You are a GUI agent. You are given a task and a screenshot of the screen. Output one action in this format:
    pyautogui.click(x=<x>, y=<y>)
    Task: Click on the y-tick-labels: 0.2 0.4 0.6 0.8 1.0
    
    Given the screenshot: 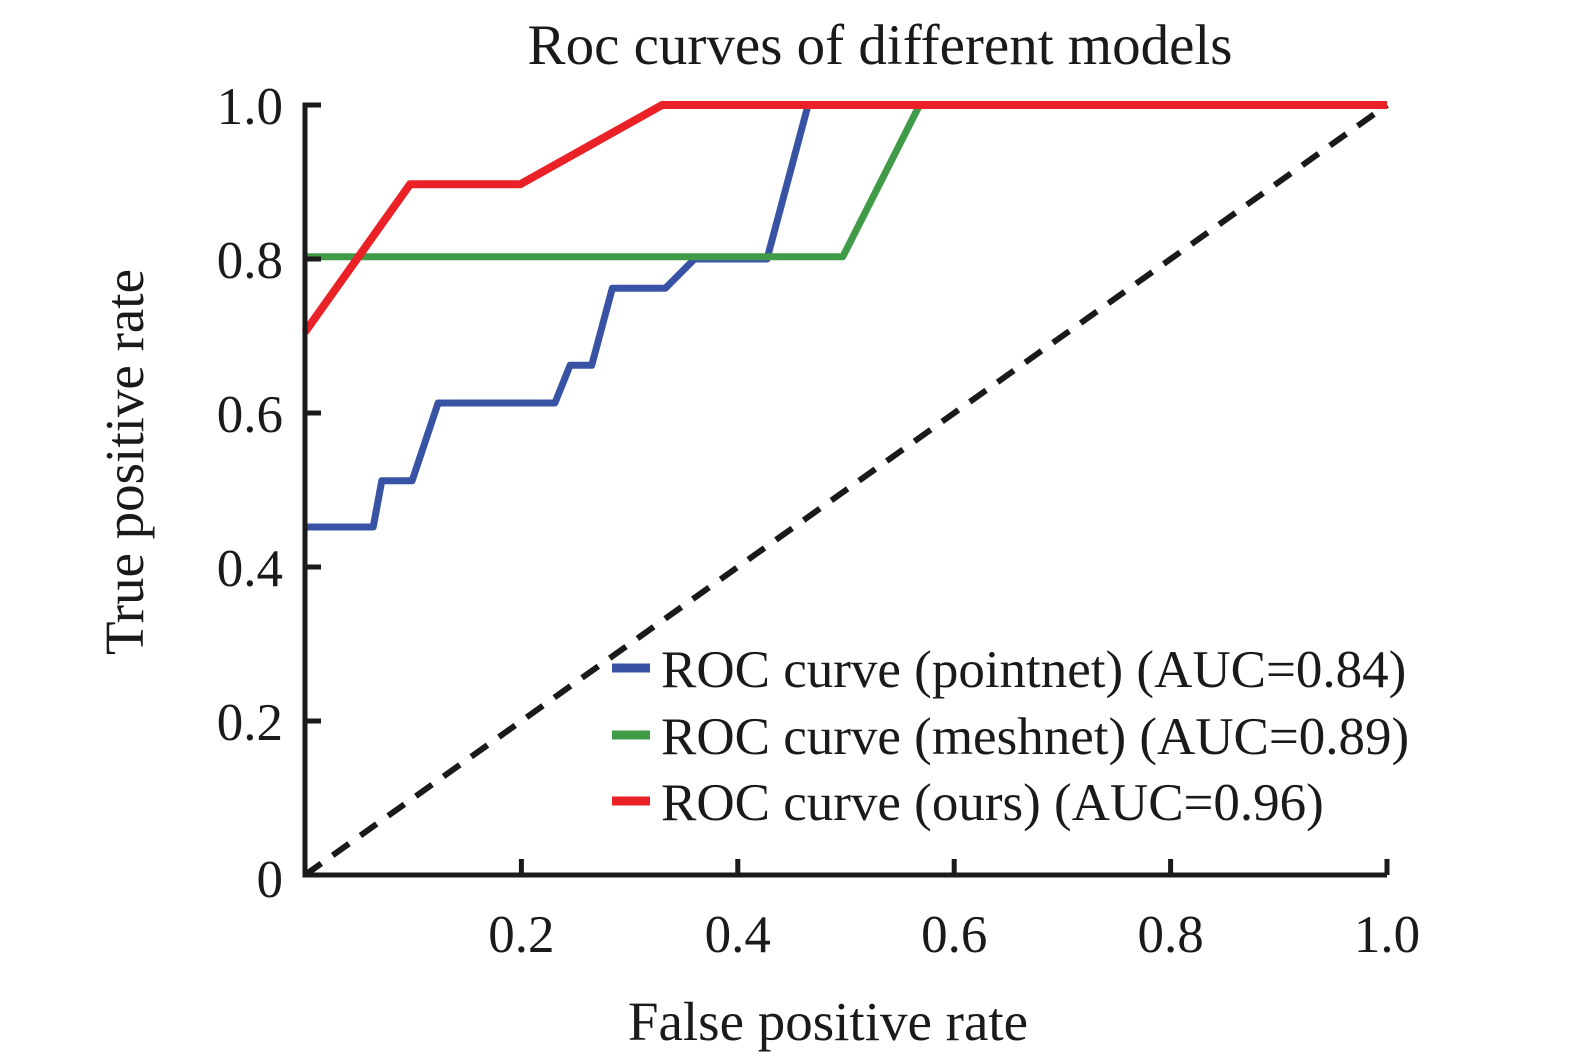 What is the action you would take?
    pyautogui.click(x=250, y=415)
    